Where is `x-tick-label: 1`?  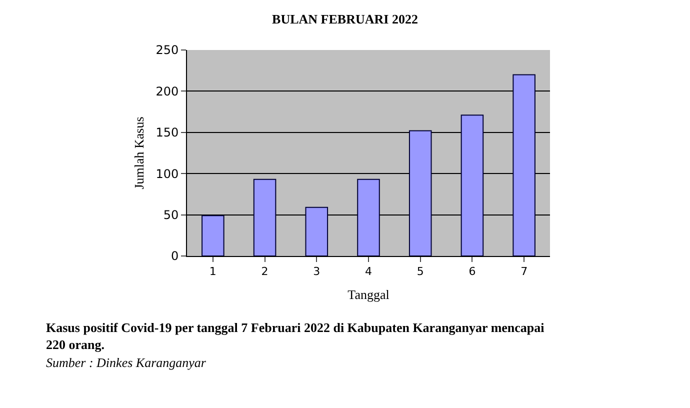 x-tick-label: 1 is located at coordinates (212, 271).